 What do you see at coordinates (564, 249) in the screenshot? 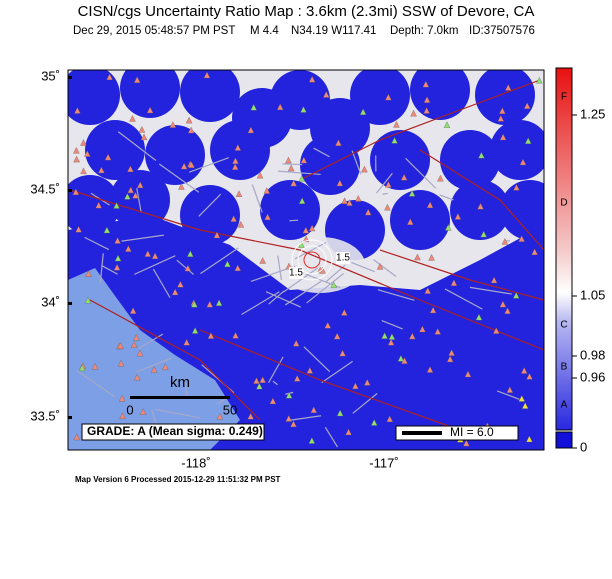
I see `colorbar` at bounding box center [564, 249].